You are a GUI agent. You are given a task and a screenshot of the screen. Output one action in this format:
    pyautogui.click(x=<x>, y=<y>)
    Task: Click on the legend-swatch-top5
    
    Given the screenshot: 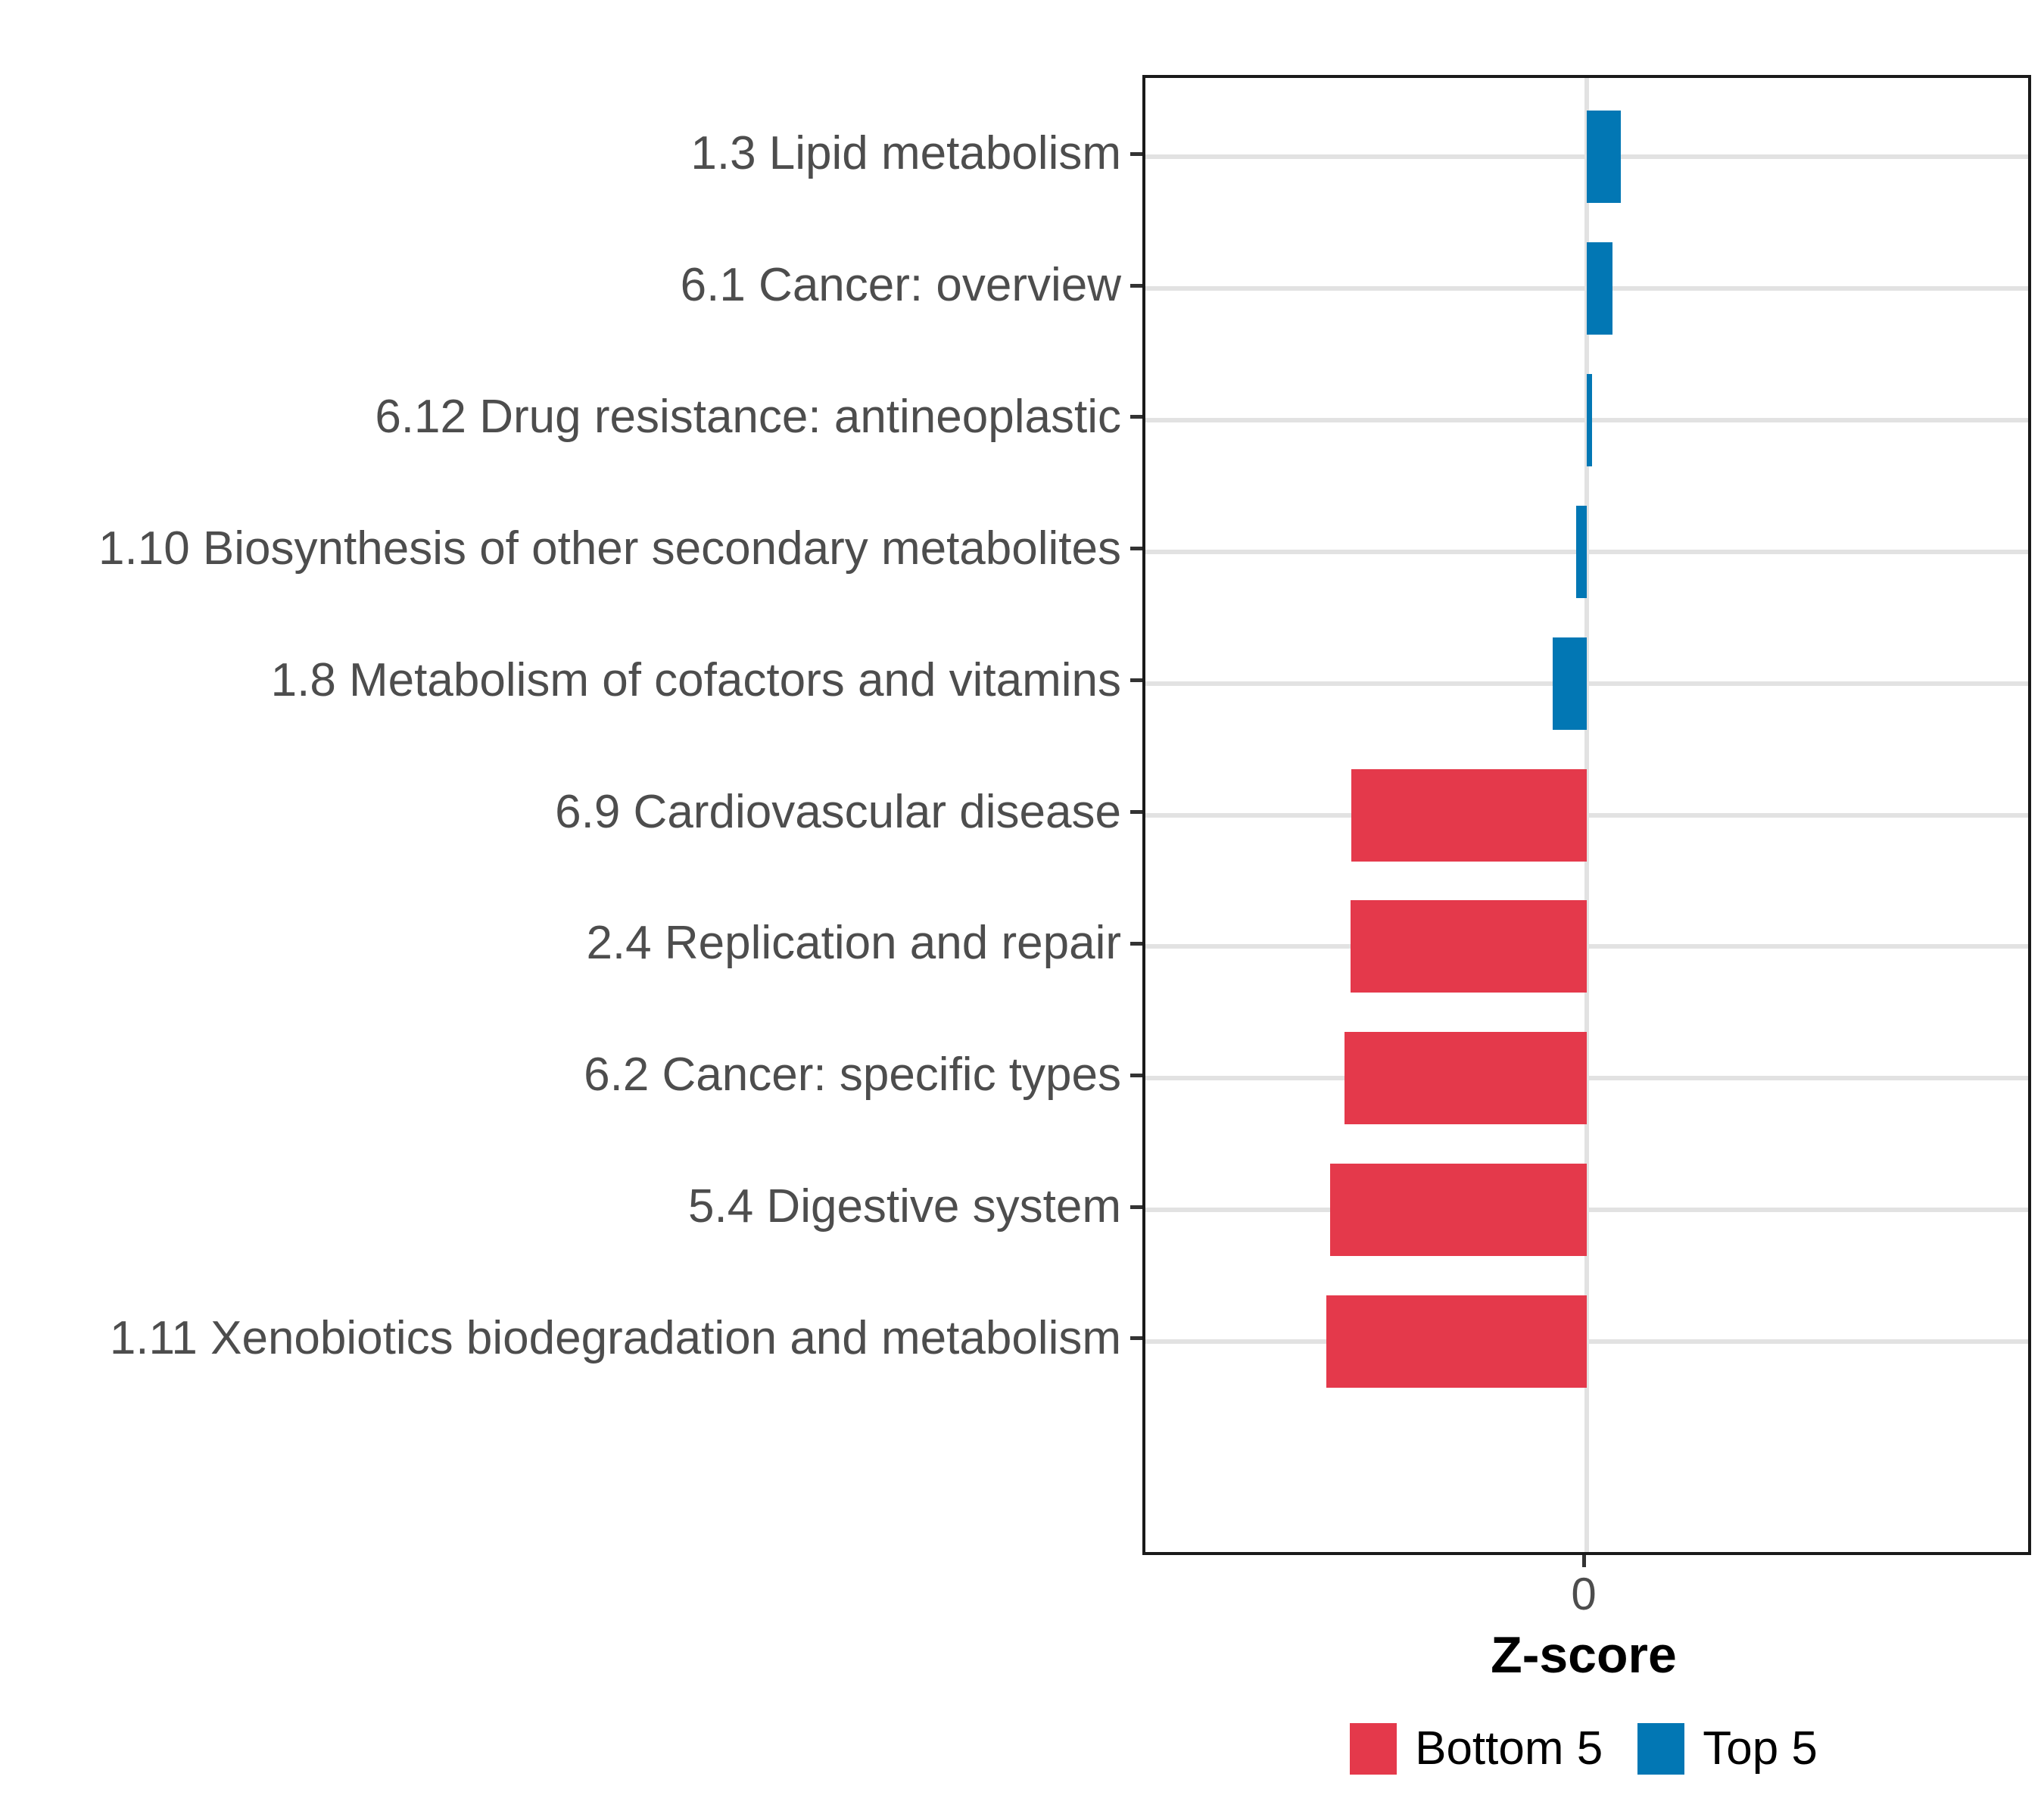 What is the action you would take?
    pyautogui.click(x=1661, y=1749)
    